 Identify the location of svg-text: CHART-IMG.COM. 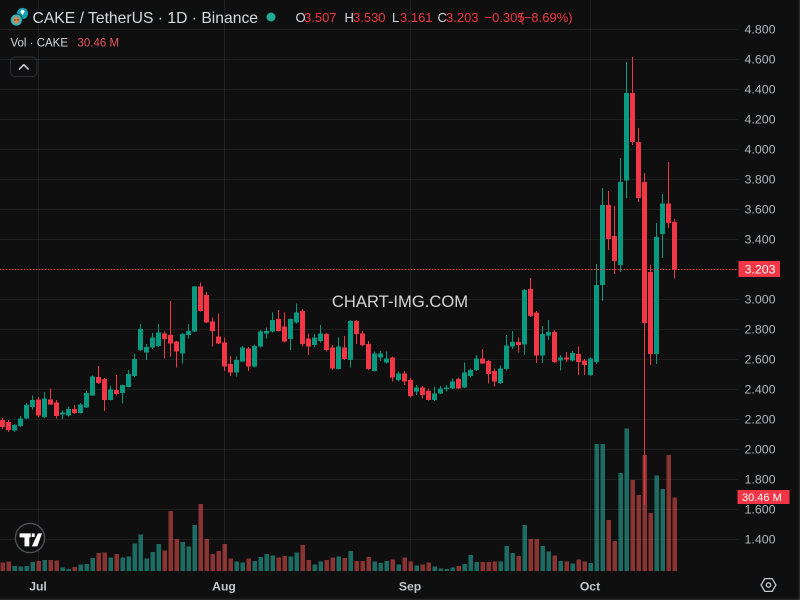
(400, 301).